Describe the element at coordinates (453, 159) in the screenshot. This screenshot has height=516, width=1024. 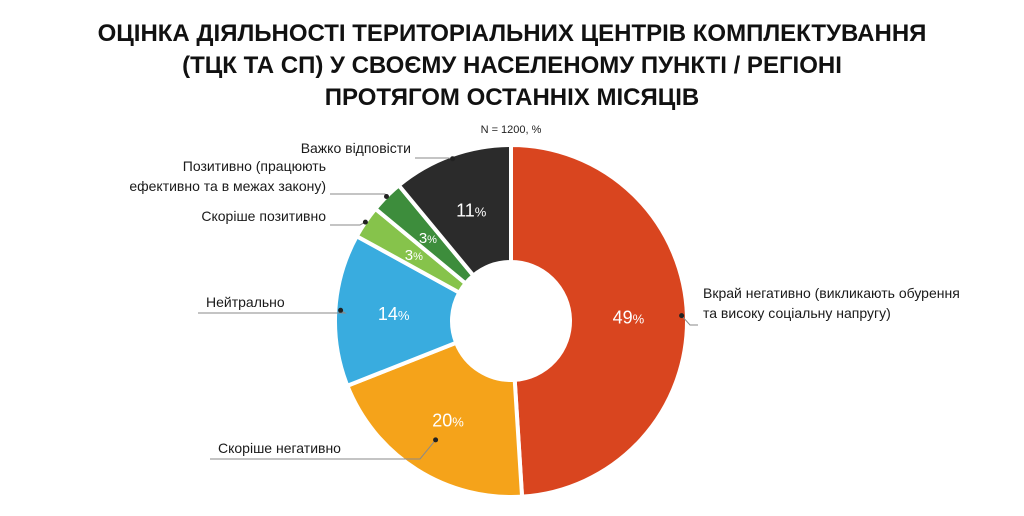
I see `leader-dot-важко-відповісти` at that location.